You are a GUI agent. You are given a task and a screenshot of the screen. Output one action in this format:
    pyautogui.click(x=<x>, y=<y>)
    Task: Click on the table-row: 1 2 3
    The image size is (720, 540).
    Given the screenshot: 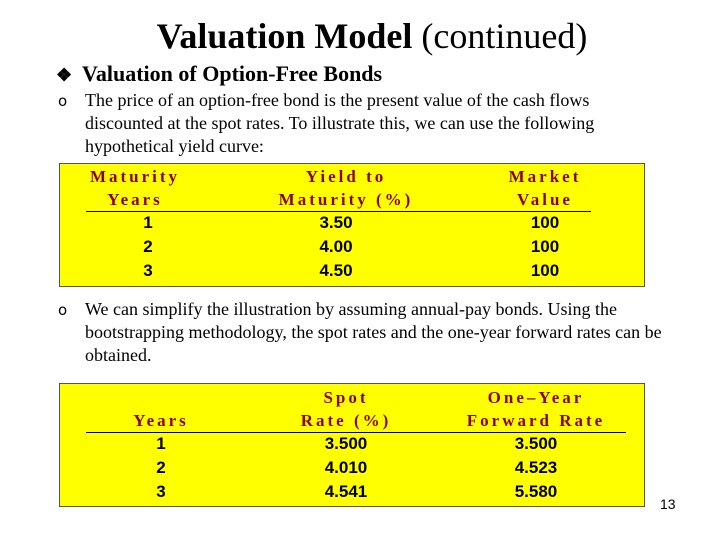 What is the action you would take?
    pyautogui.click(x=148, y=247)
    